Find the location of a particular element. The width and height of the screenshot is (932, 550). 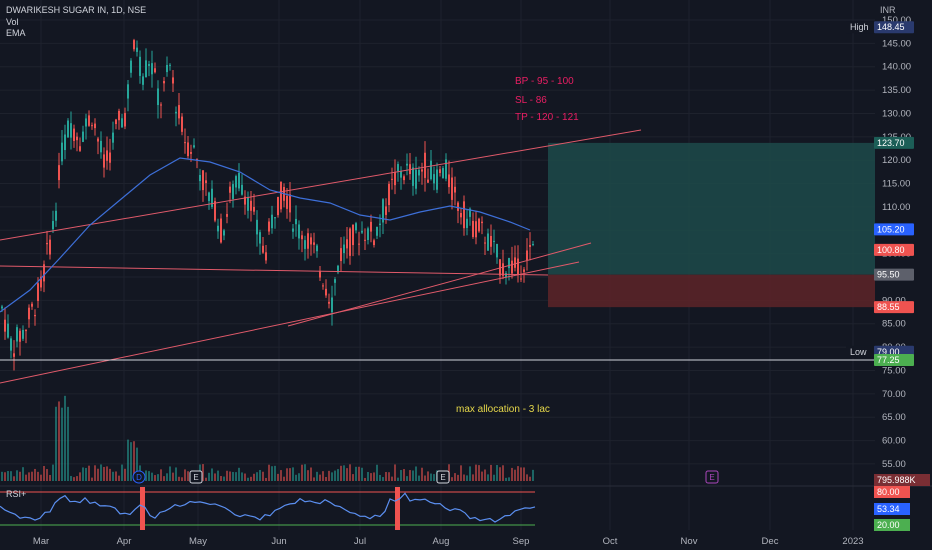

event-marker: D is located at coordinates (139, 477).